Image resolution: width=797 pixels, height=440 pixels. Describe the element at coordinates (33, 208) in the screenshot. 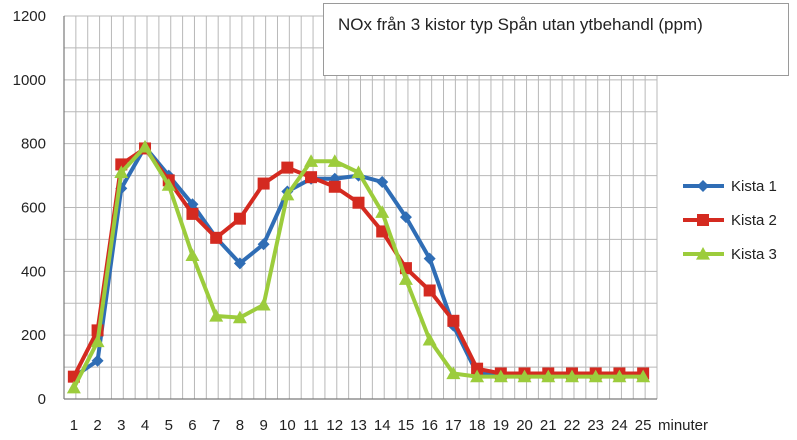

I see `y-tick-label: 600` at that location.